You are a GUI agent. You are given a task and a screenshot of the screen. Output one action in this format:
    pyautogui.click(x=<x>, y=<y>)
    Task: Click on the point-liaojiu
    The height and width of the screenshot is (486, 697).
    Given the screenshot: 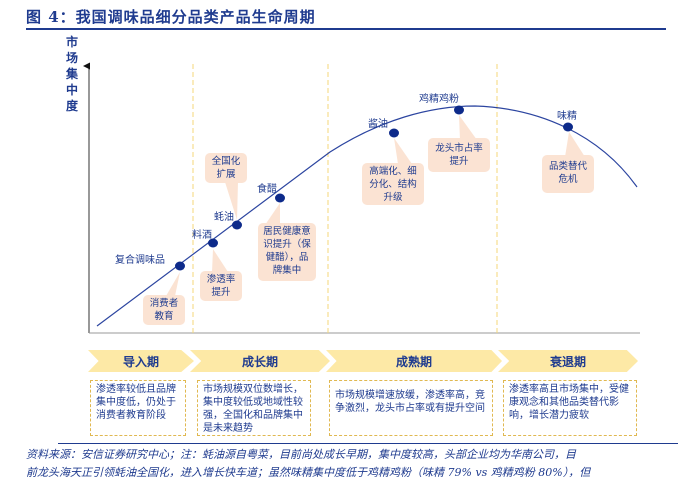 What is the action you would take?
    pyautogui.click(x=213, y=243)
    